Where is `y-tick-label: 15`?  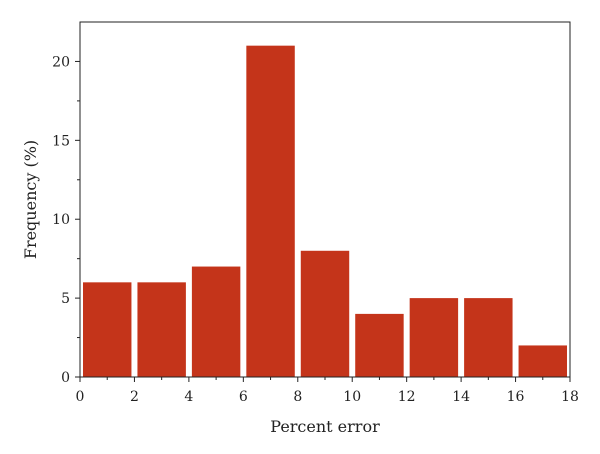 y-tick-label: 15 is located at coordinates (61, 141).